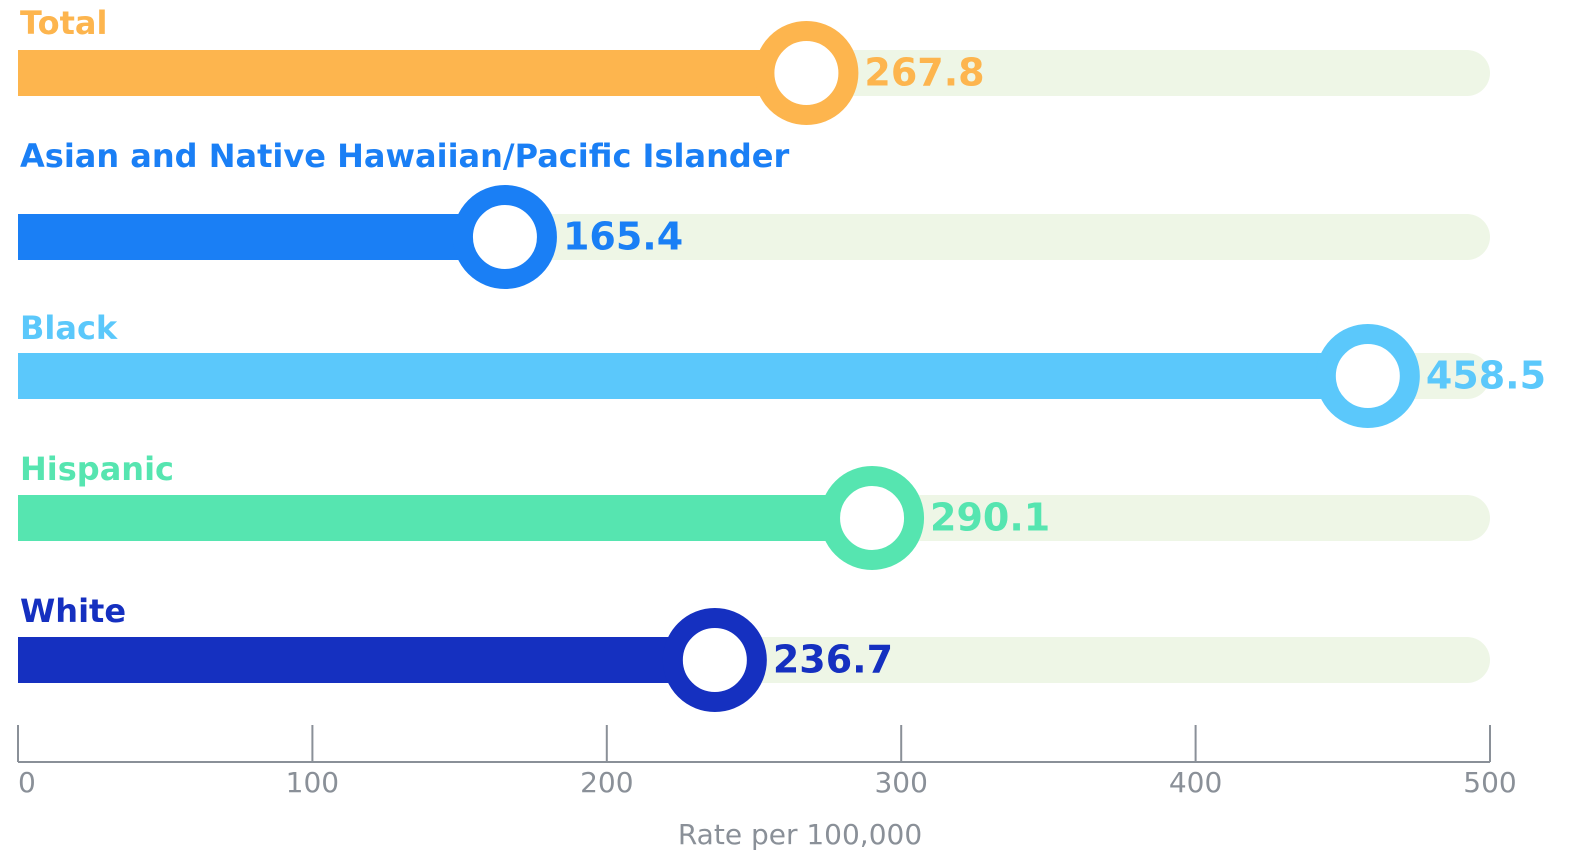  I want to click on x-tick-label: 100, so click(312, 782).